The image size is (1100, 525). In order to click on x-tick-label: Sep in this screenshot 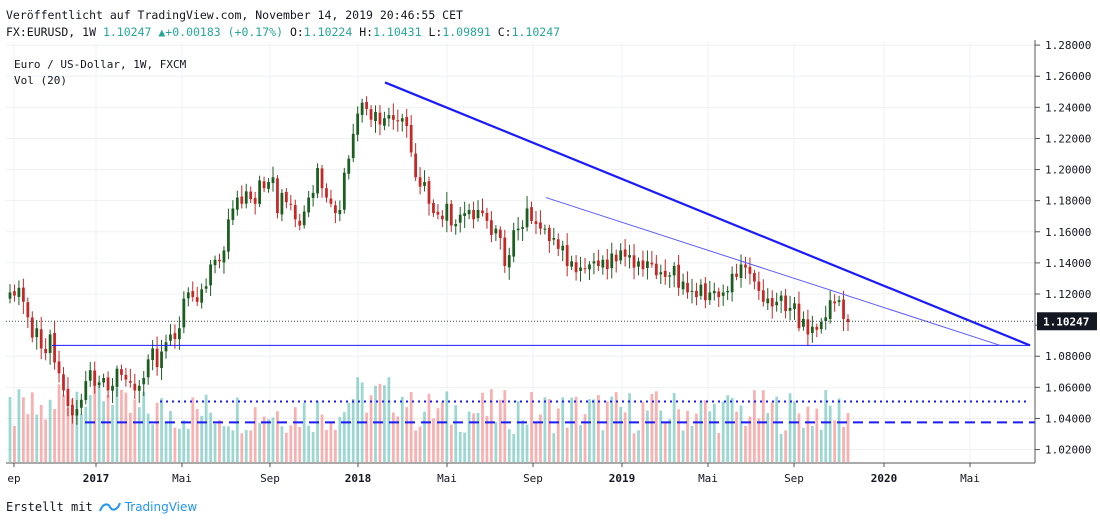, I will do `click(533, 478)`.